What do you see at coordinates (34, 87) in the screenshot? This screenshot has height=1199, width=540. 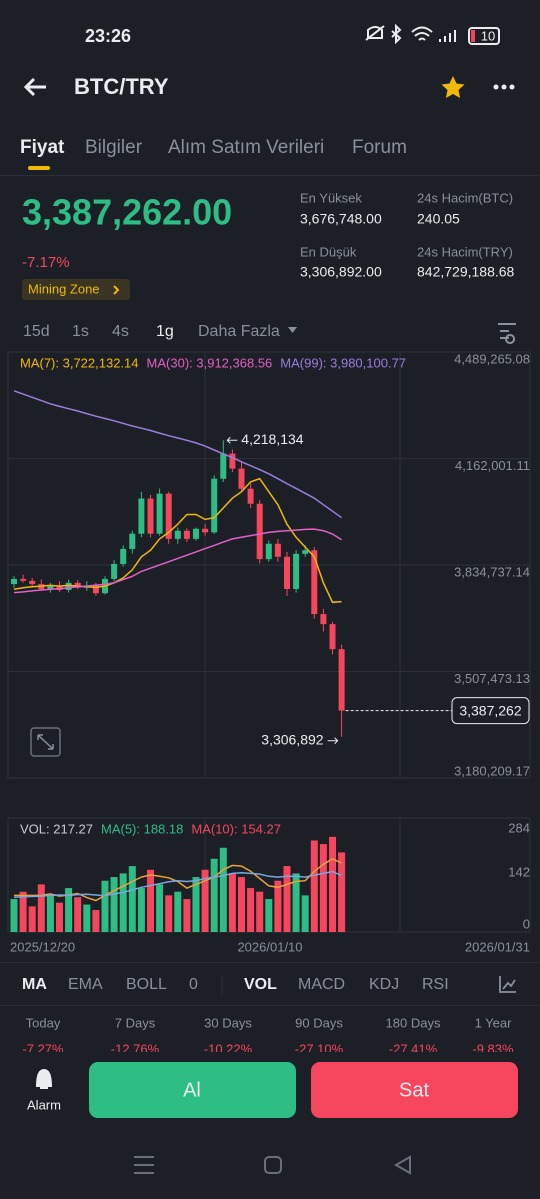 I see `back-button` at bounding box center [34, 87].